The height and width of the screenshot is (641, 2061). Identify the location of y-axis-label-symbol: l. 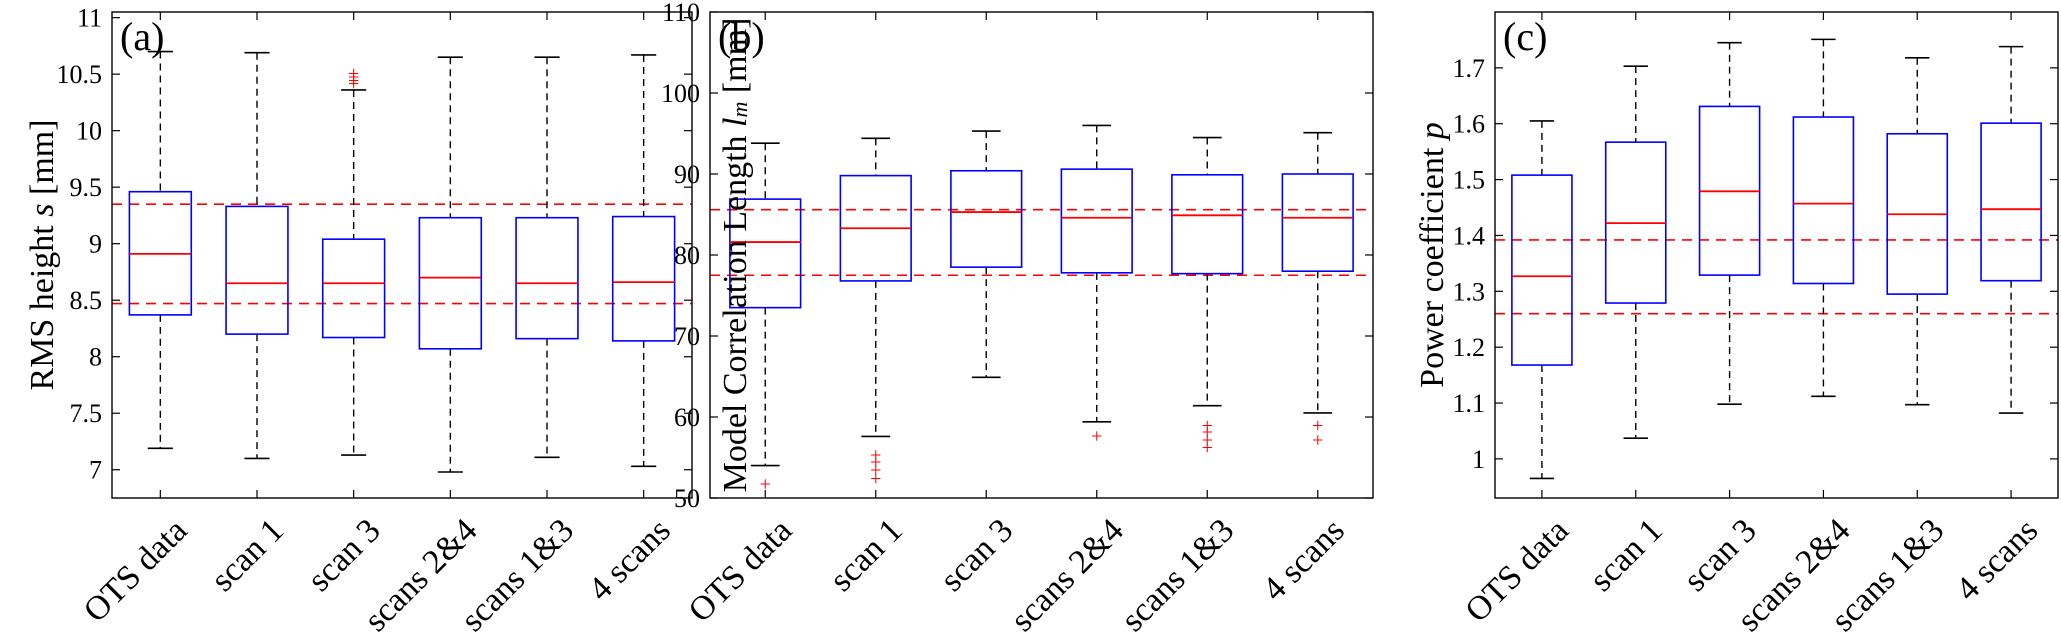
(735, 122).